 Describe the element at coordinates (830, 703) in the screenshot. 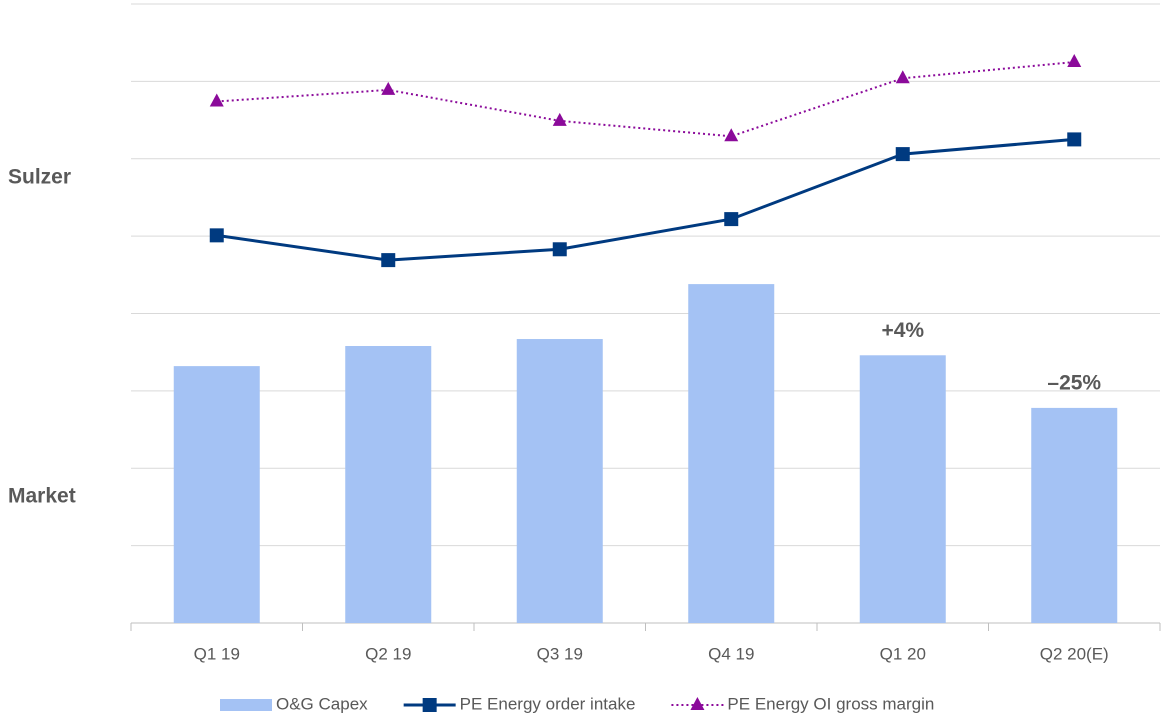

I see `legend-label: PE Energy OI gross margin` at that location.